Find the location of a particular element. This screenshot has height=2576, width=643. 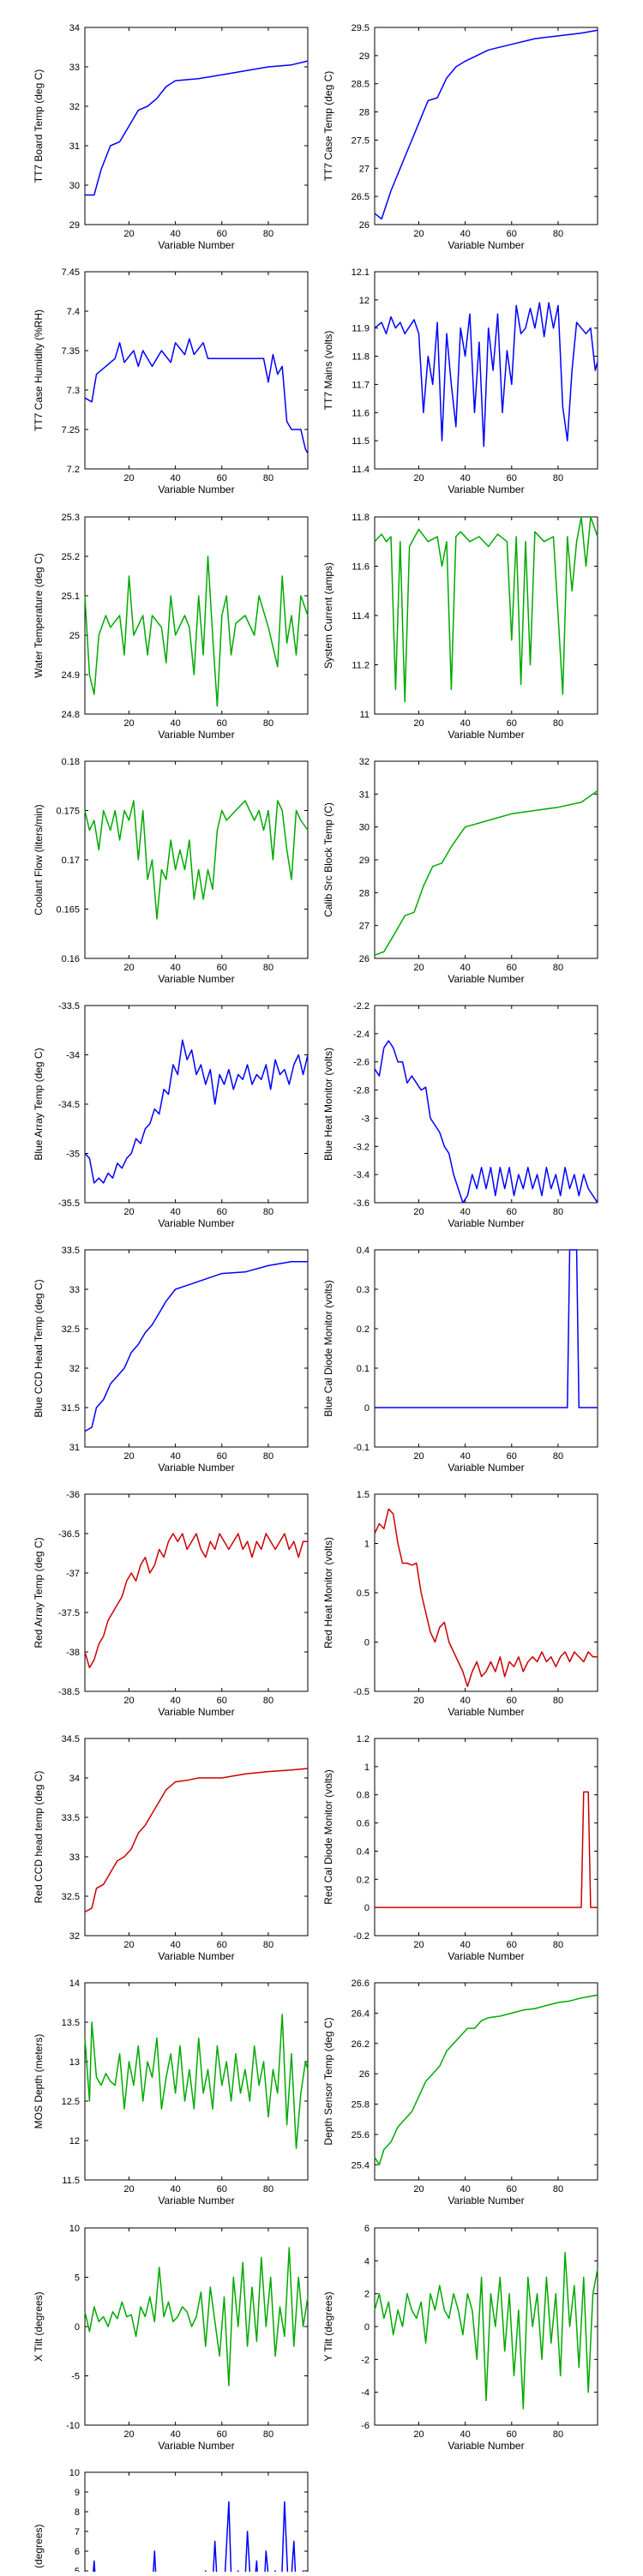

y-tick-label: -34 is located at coordinates (73, 1056).